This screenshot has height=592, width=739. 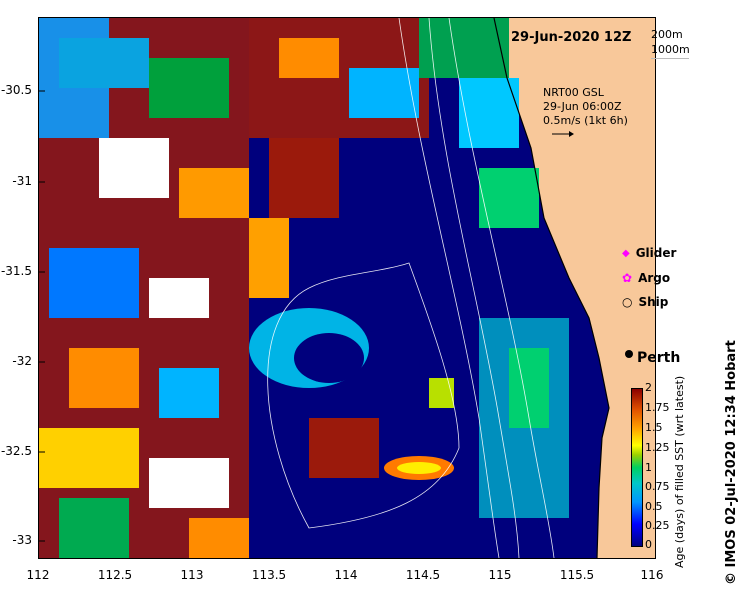 I want to click on xtick-label: 114, so click(x=346, y=575).